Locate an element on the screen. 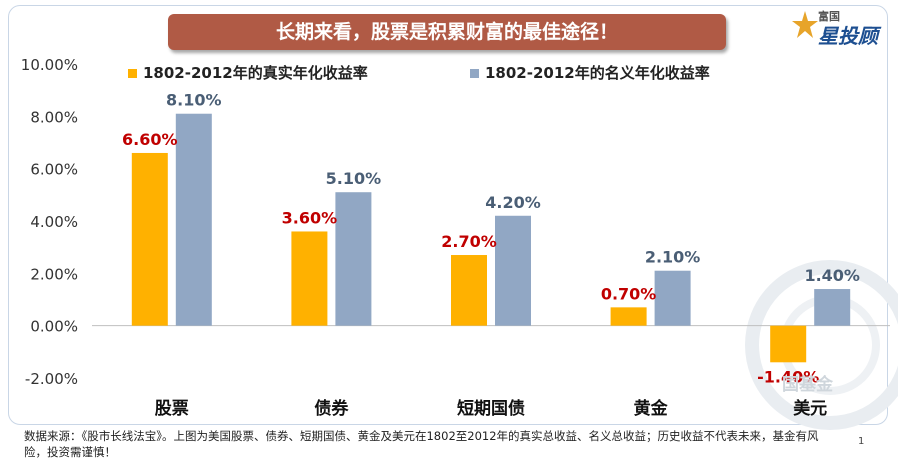  data-label-real: 2.70% is located at coordinates (469, 241).